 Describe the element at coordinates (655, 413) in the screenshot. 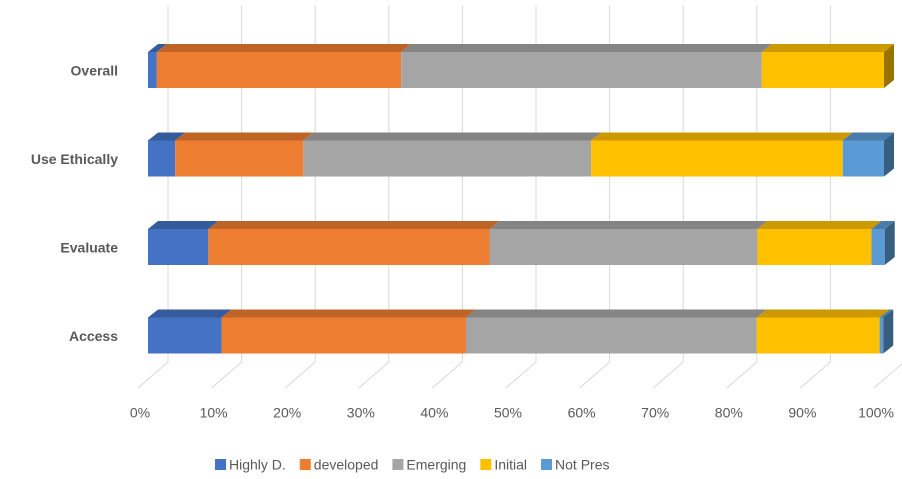

I see `x-tick-label: 70%` at that location.